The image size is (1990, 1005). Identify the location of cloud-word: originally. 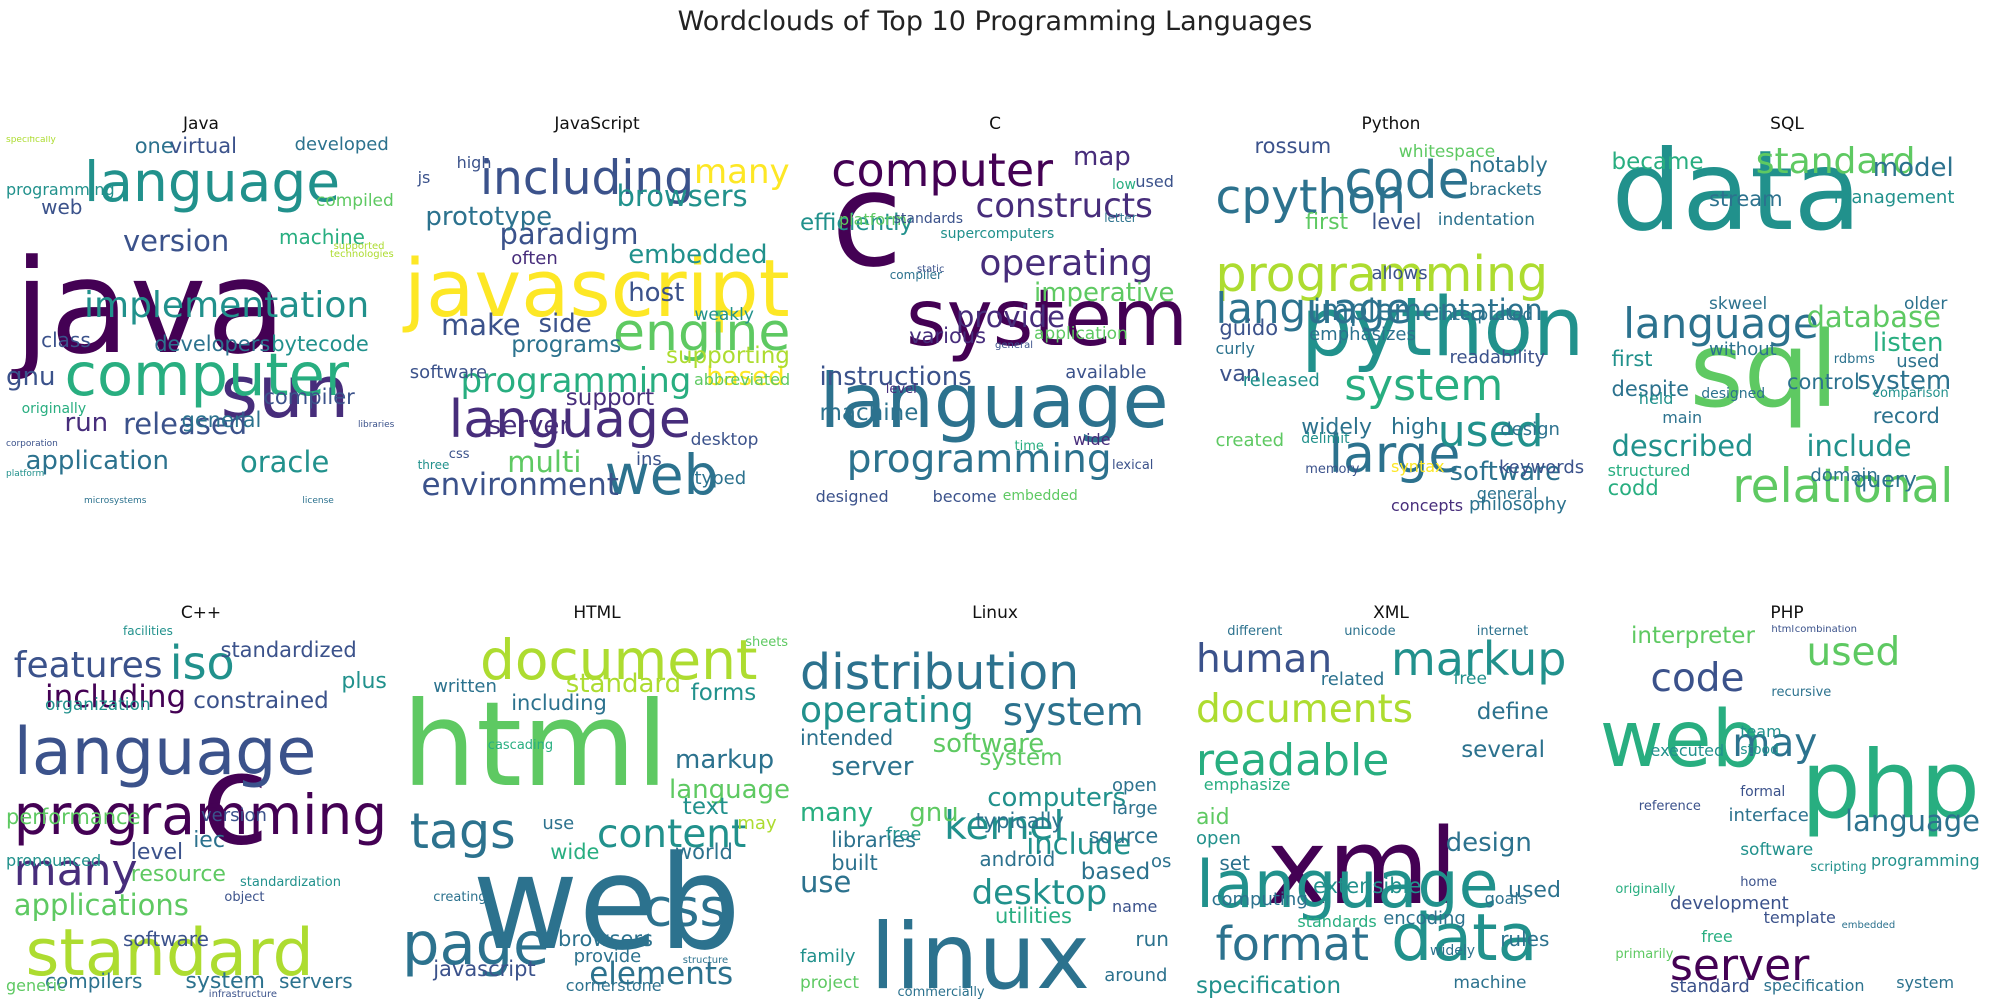
(54, 409).